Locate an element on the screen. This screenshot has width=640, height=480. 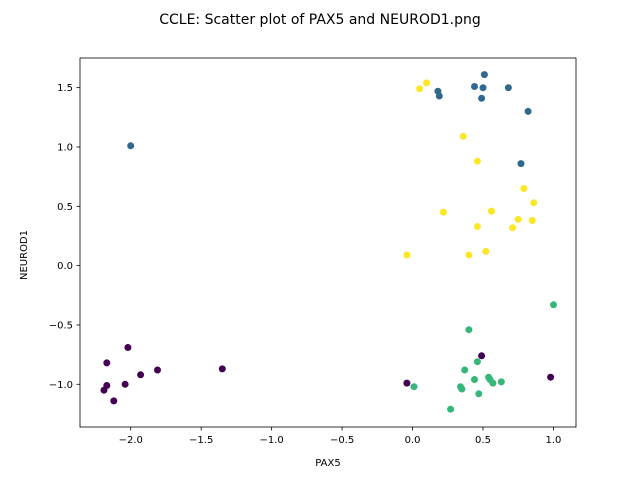
y-tick-label: −0.5 is located at coordinates (61, 325).